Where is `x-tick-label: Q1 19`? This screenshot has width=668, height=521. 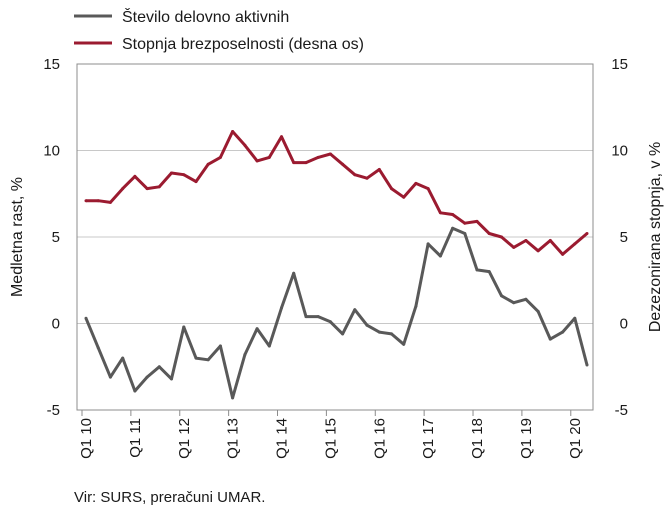 x-tick-label: Q1 19 is located at coordinates (526, 438).